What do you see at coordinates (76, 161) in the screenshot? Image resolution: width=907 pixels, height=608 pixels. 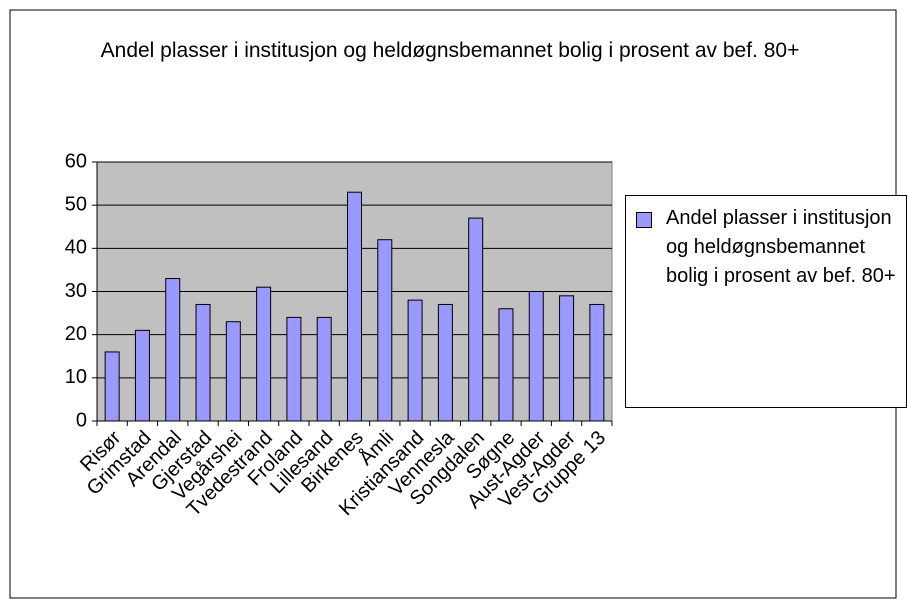 I see `y-tick-label: 60` at bounding box center [76, 161].